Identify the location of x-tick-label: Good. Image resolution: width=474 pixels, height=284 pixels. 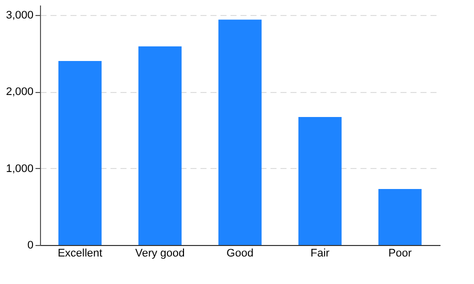
(240, 254).